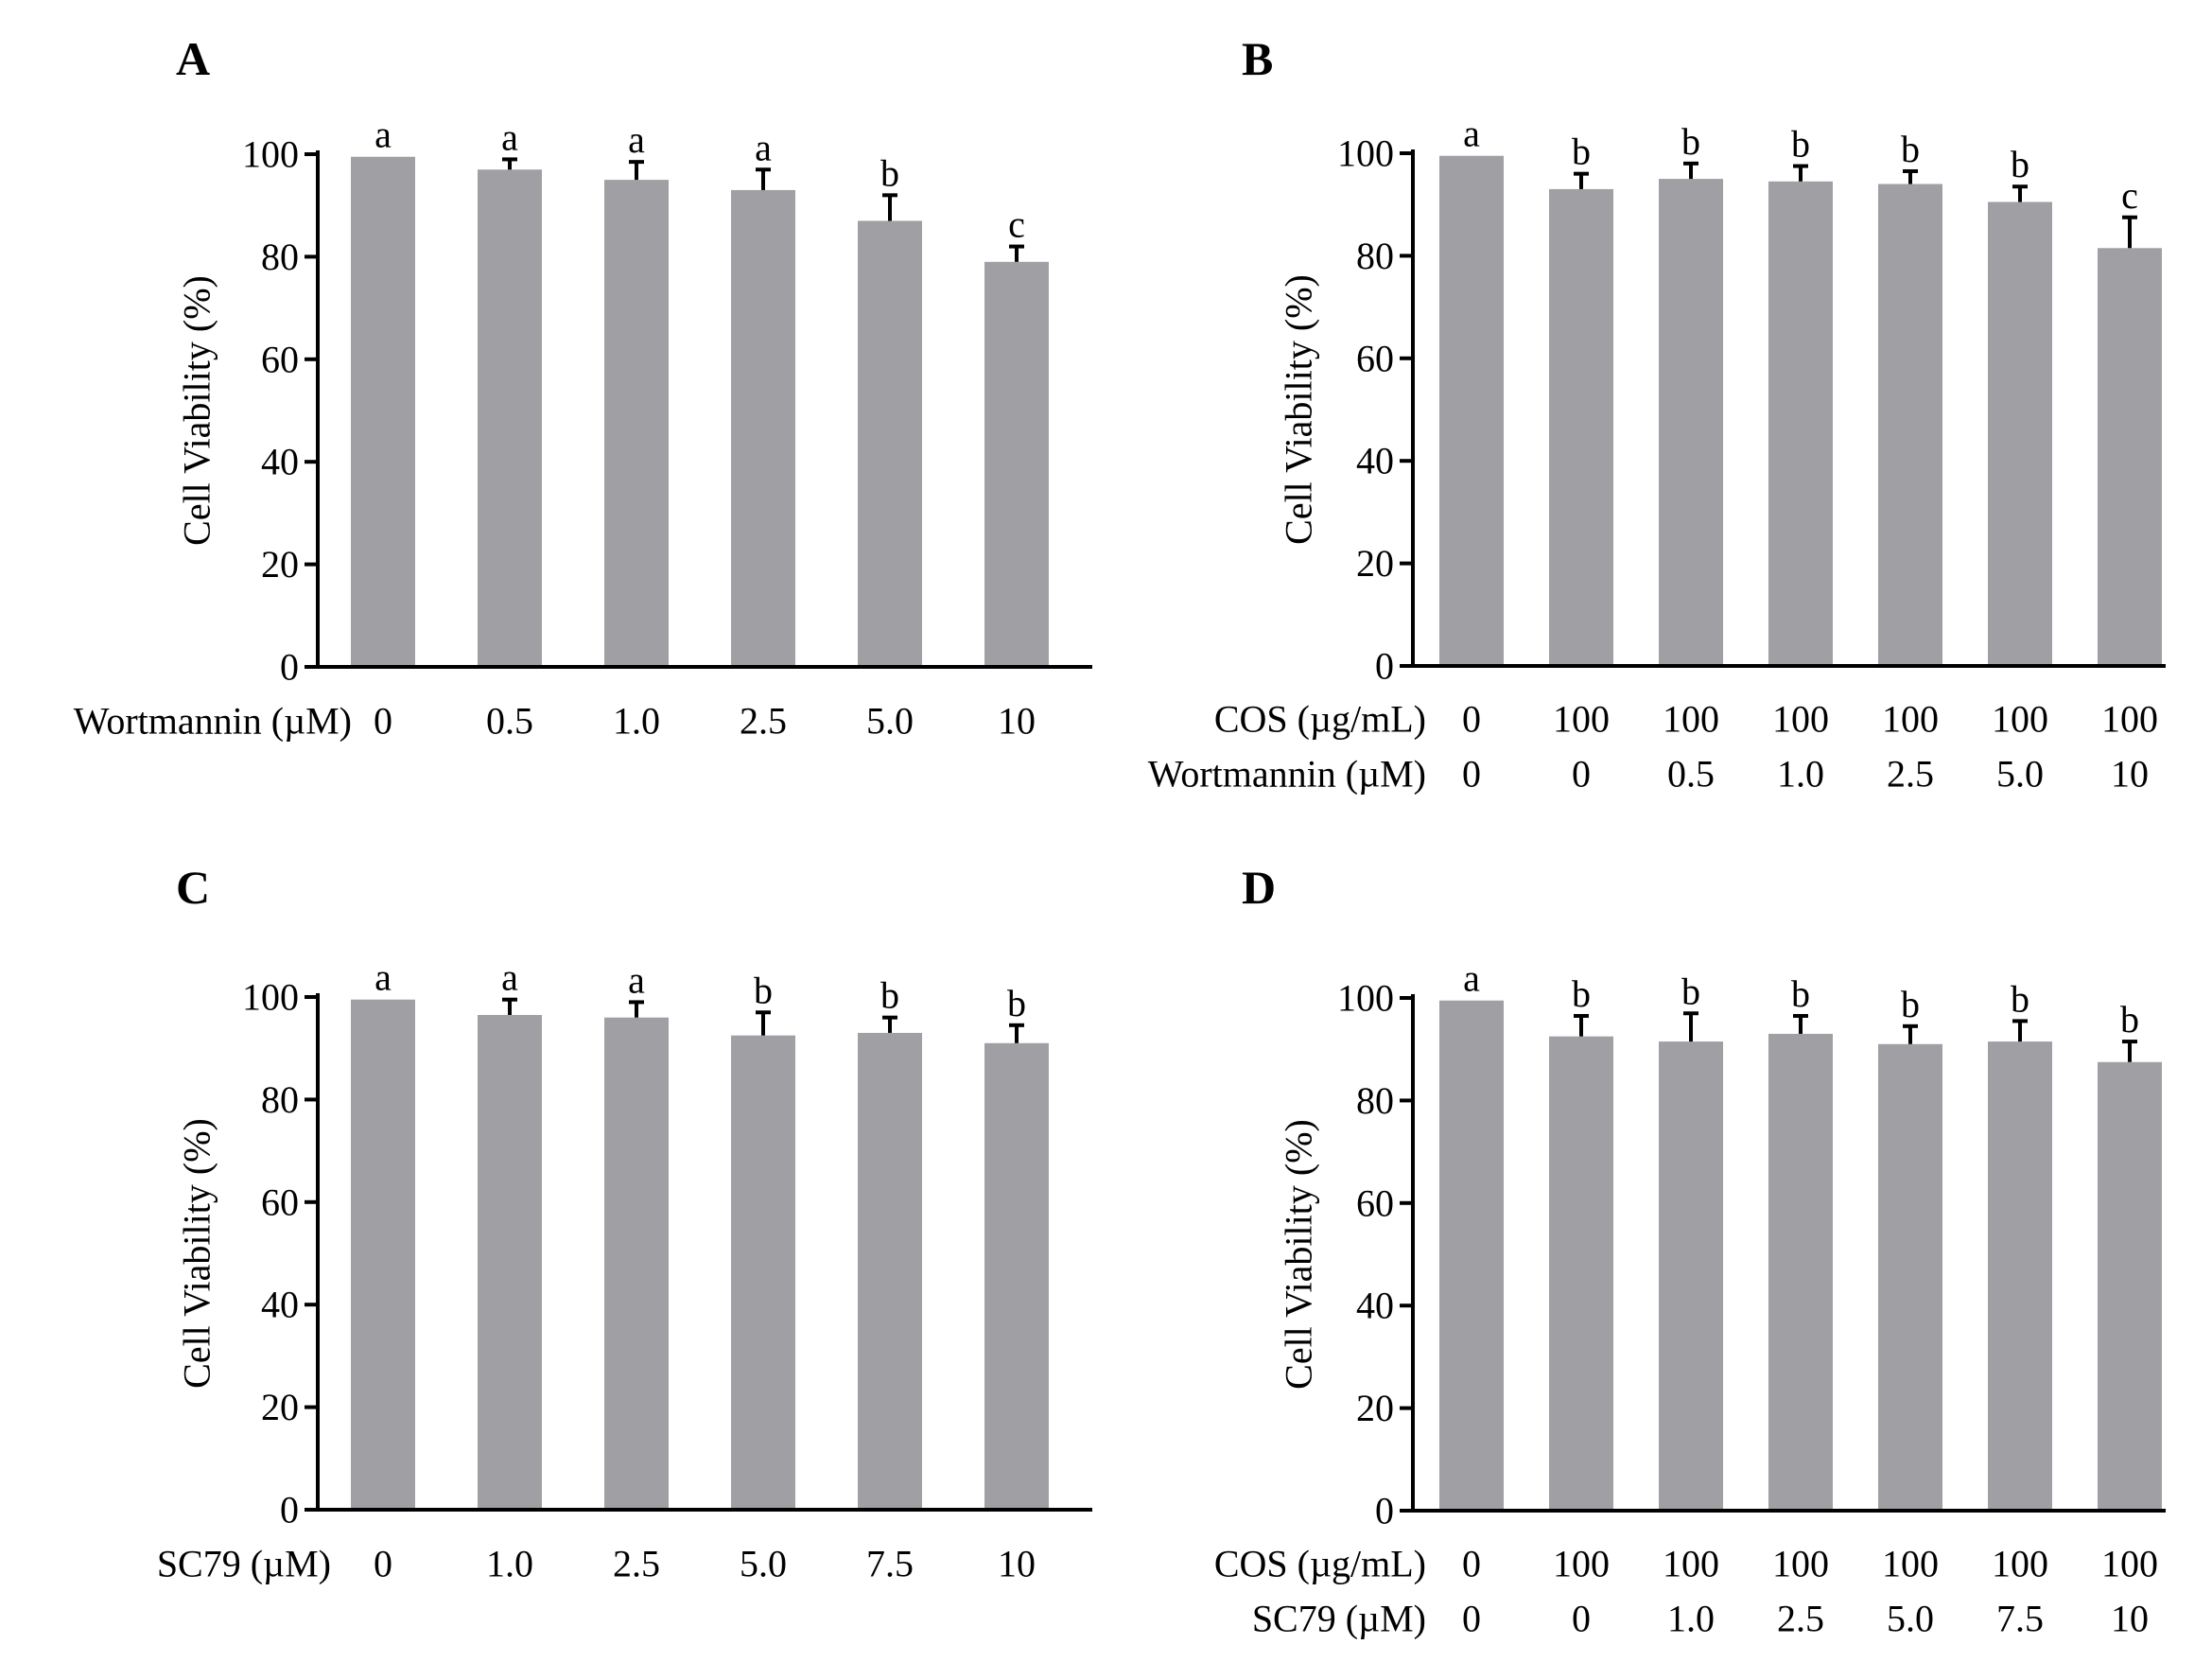 The image size is (2212, 1662). Describe the element at coordinates (193, 887) in the screenshot. I see `panel-label: C` at that location.